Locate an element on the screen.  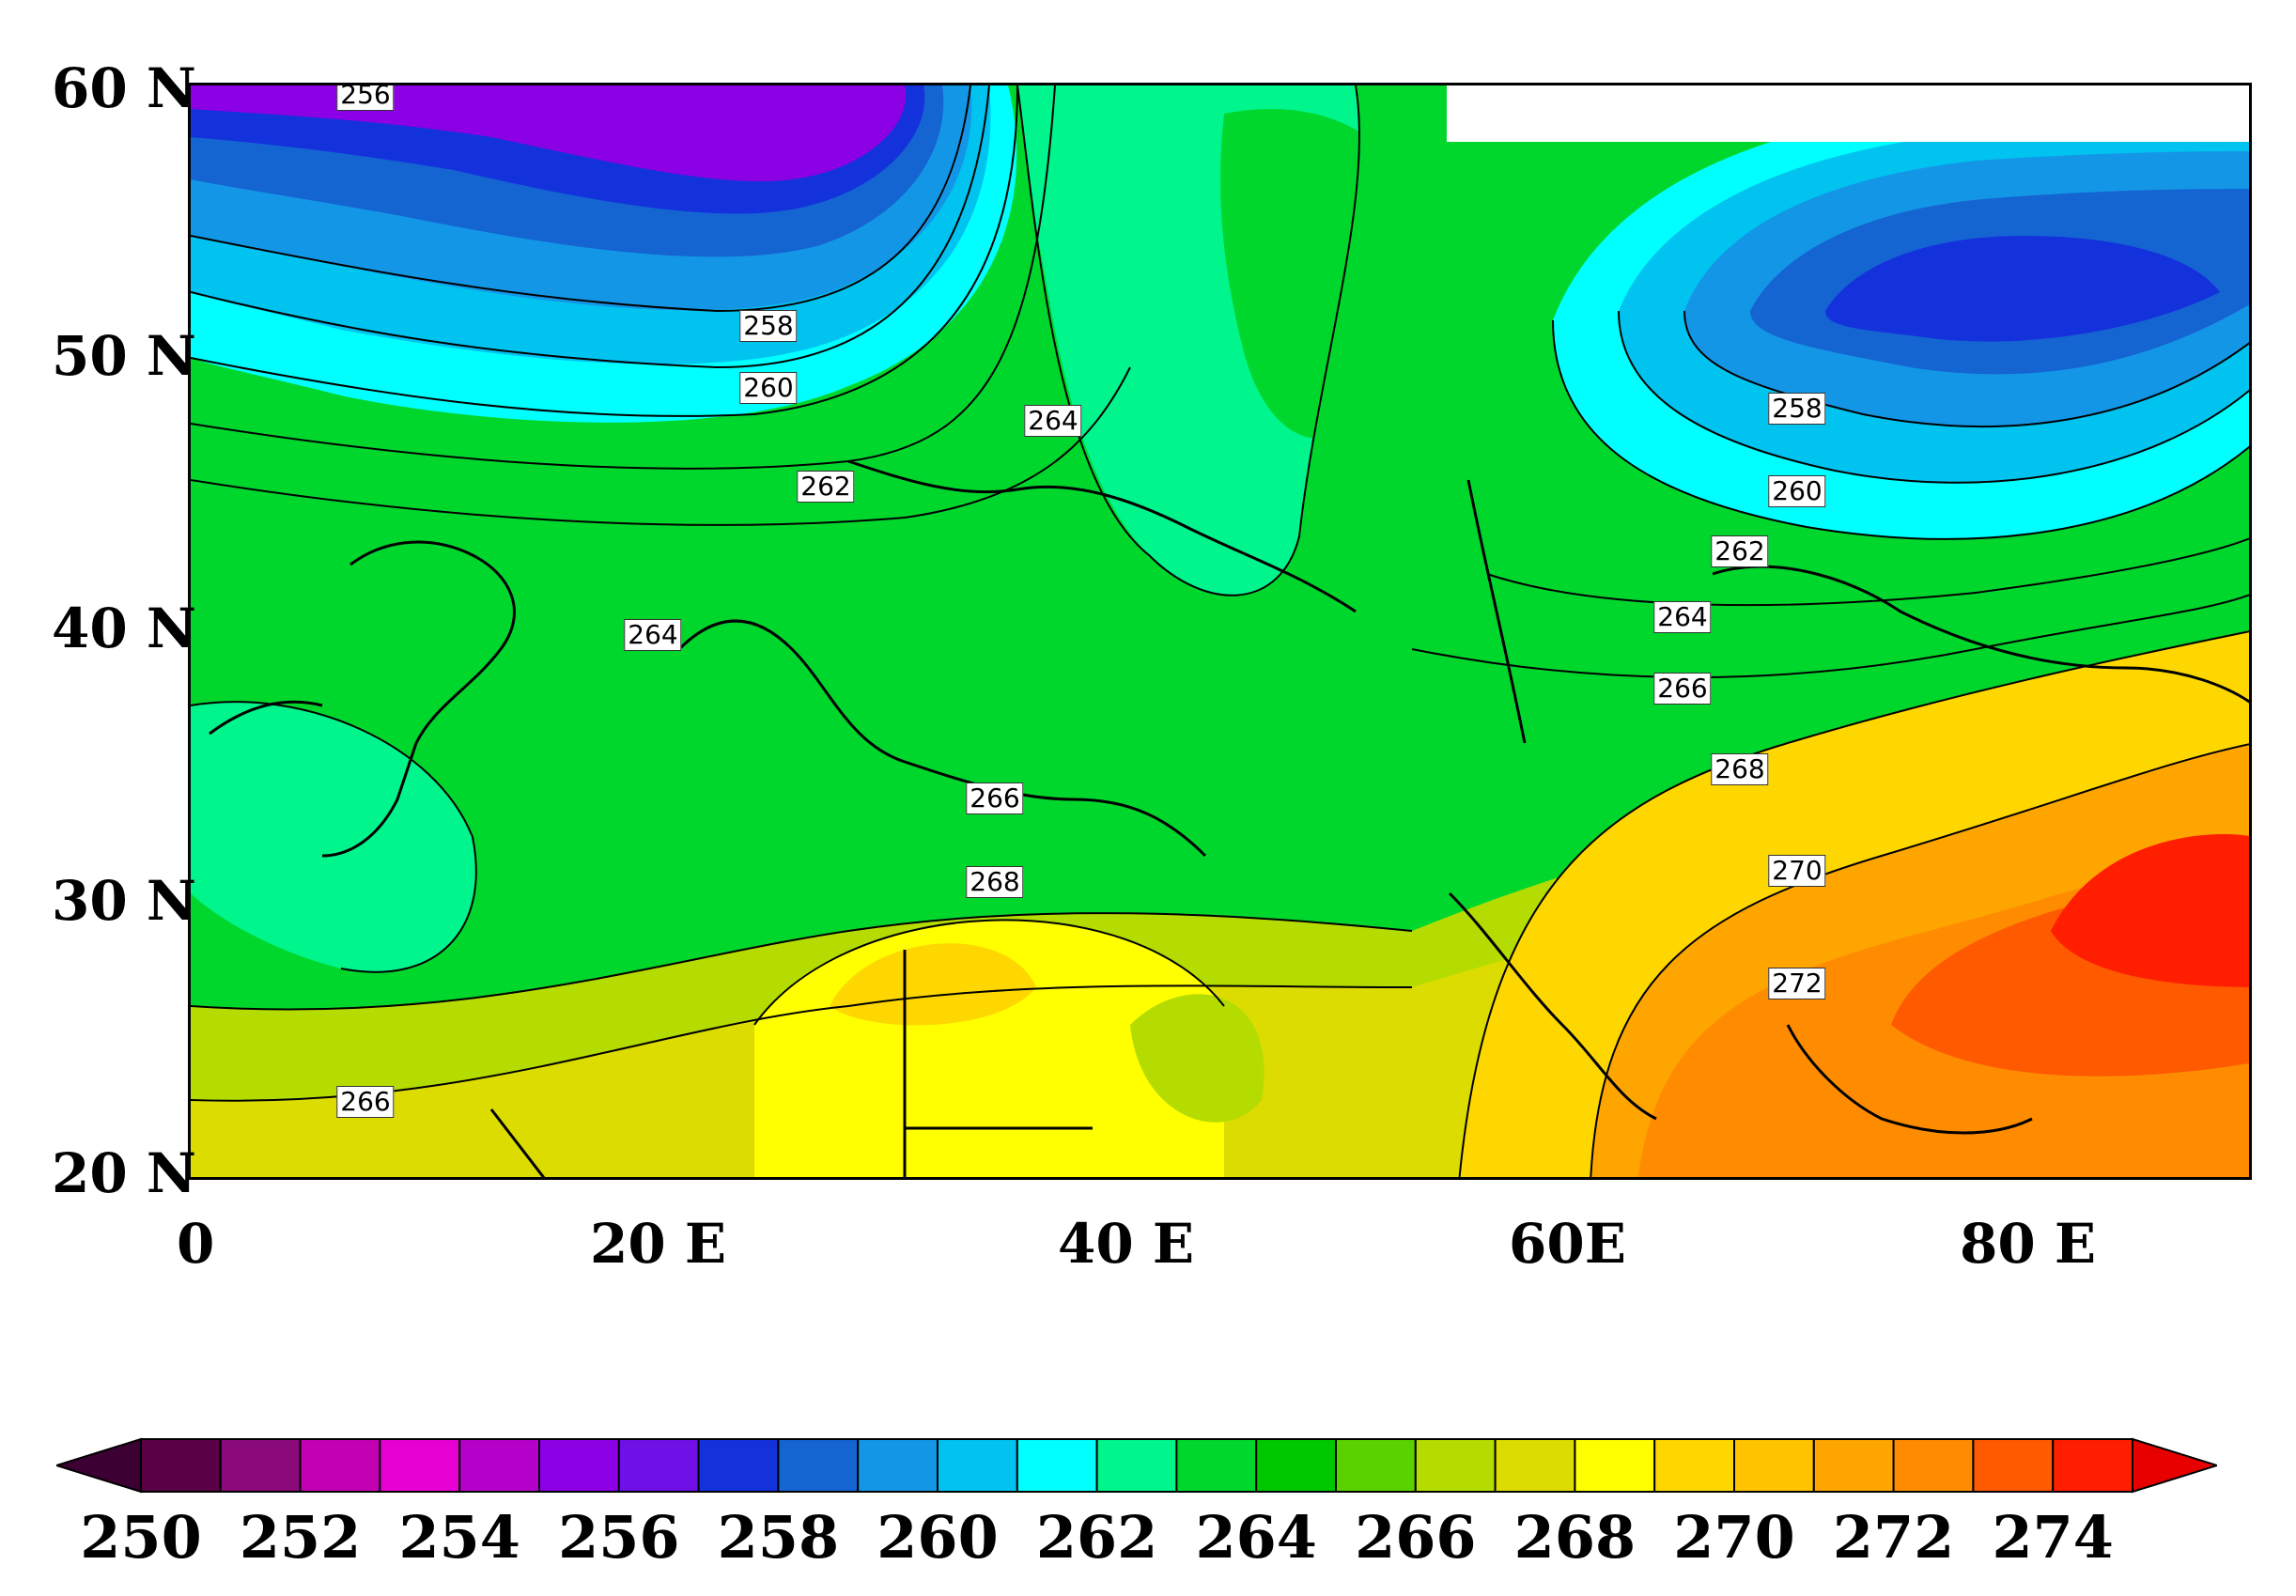
colorbar-strip is located at coordinates (1137, 1465).